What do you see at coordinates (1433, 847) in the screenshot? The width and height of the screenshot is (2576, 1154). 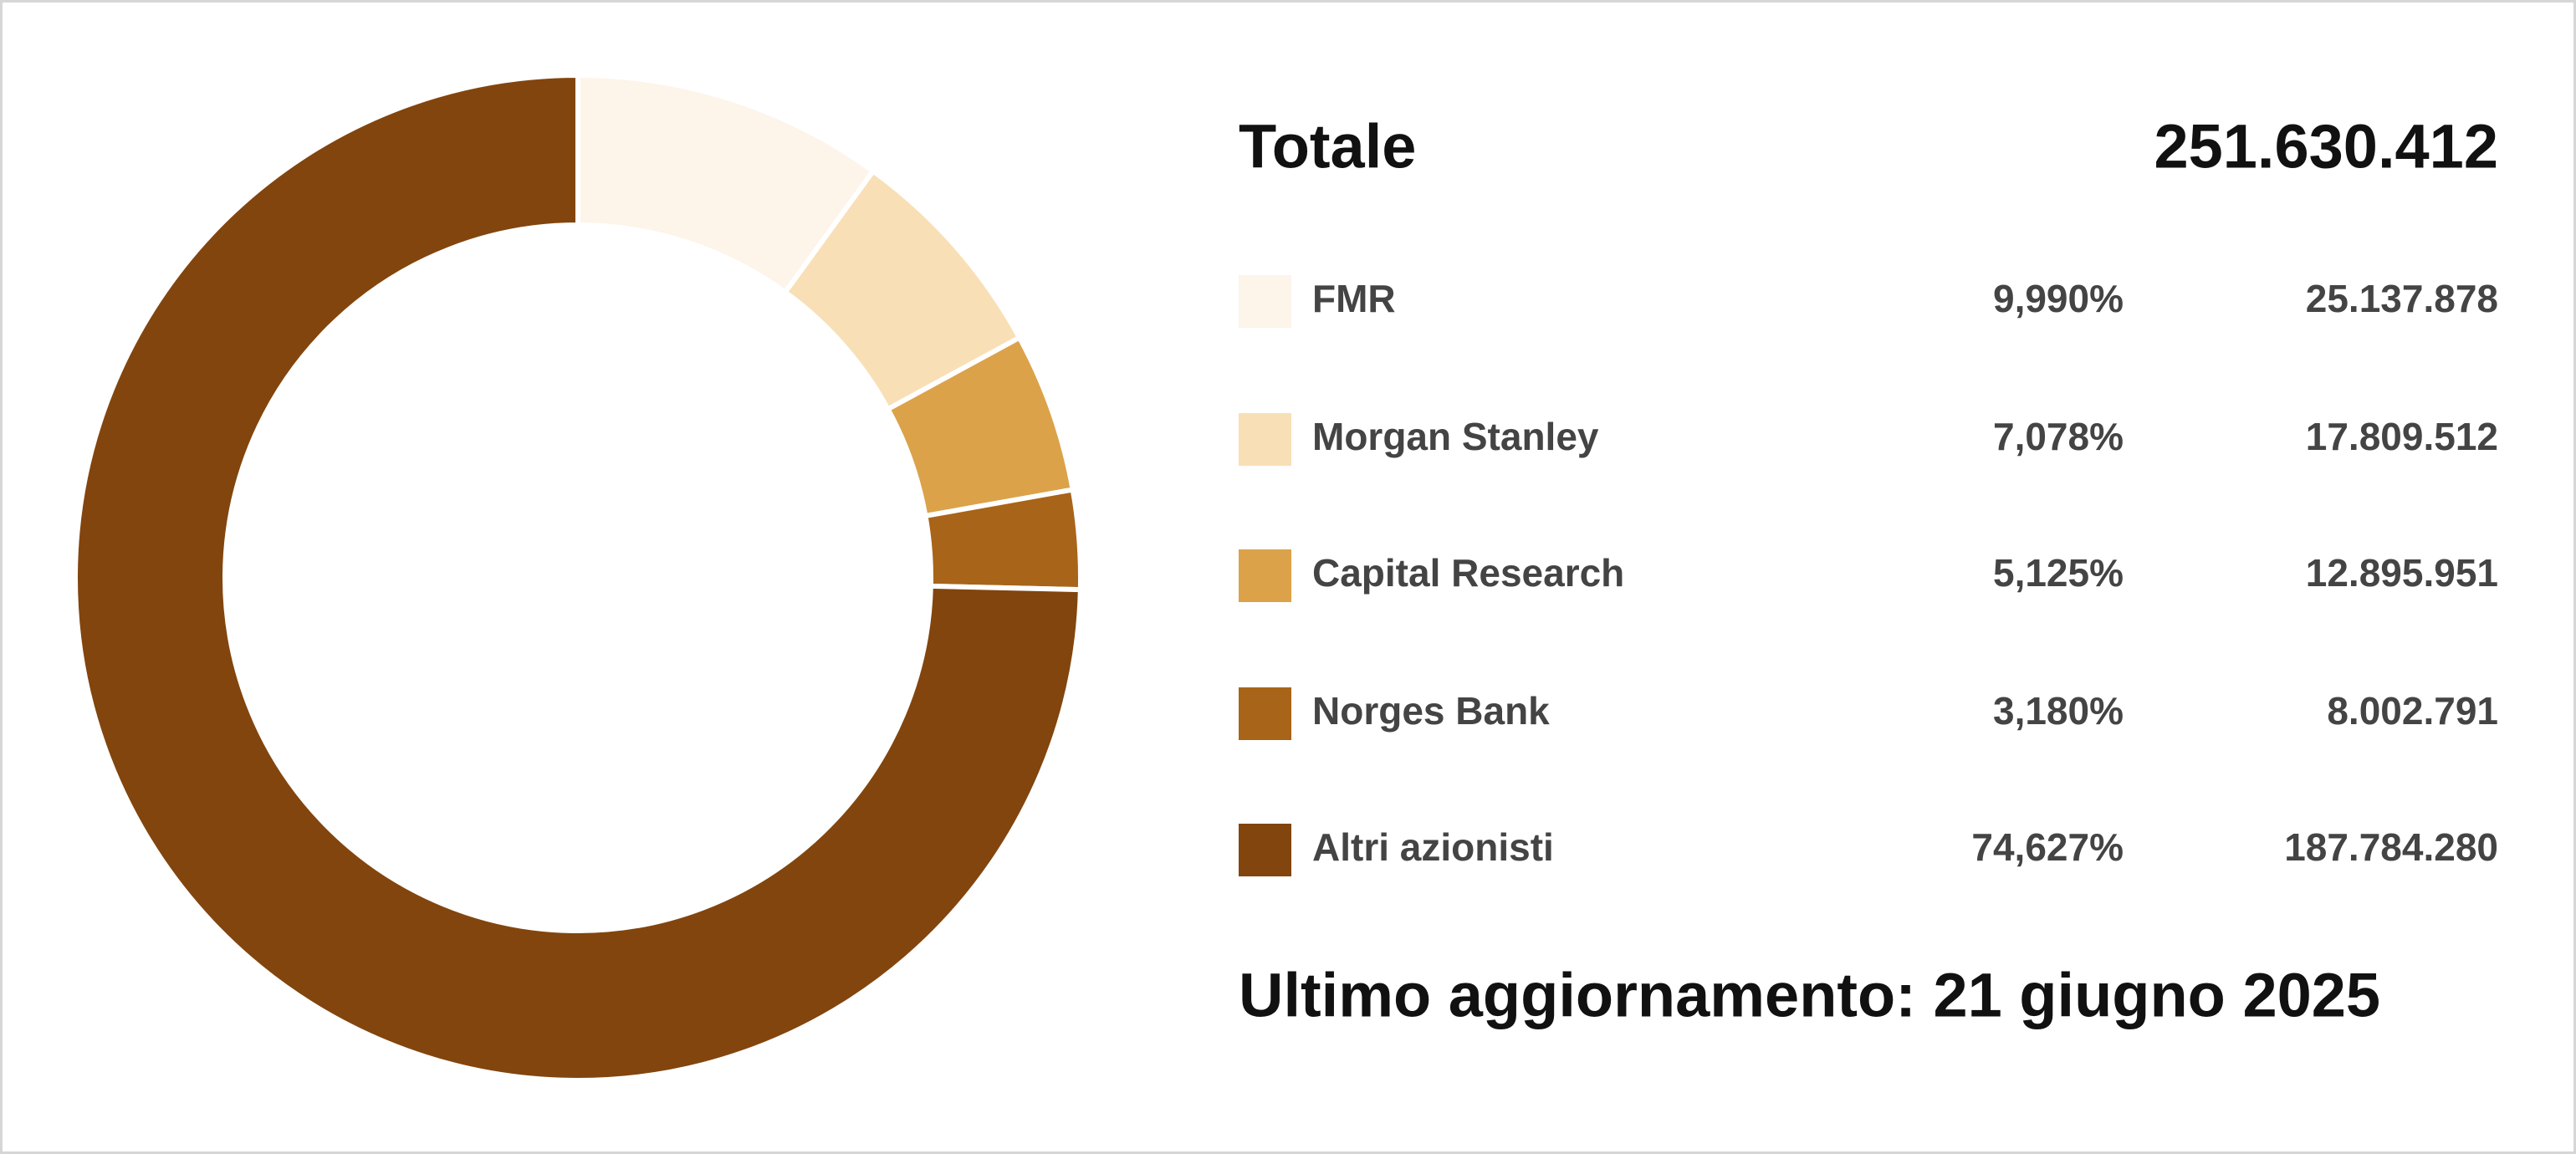 I see `legend-name: Altri azionisti` at bounding box center [1433, 847].